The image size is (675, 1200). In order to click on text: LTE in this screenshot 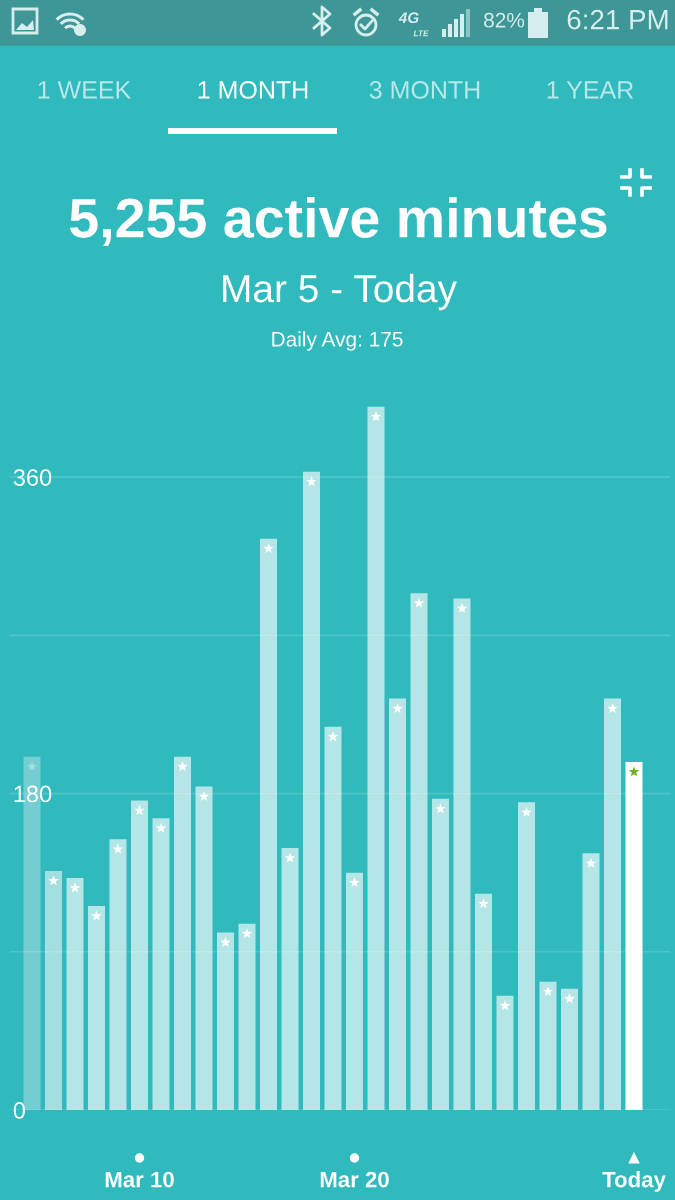, I will do `click(421, 33)`.